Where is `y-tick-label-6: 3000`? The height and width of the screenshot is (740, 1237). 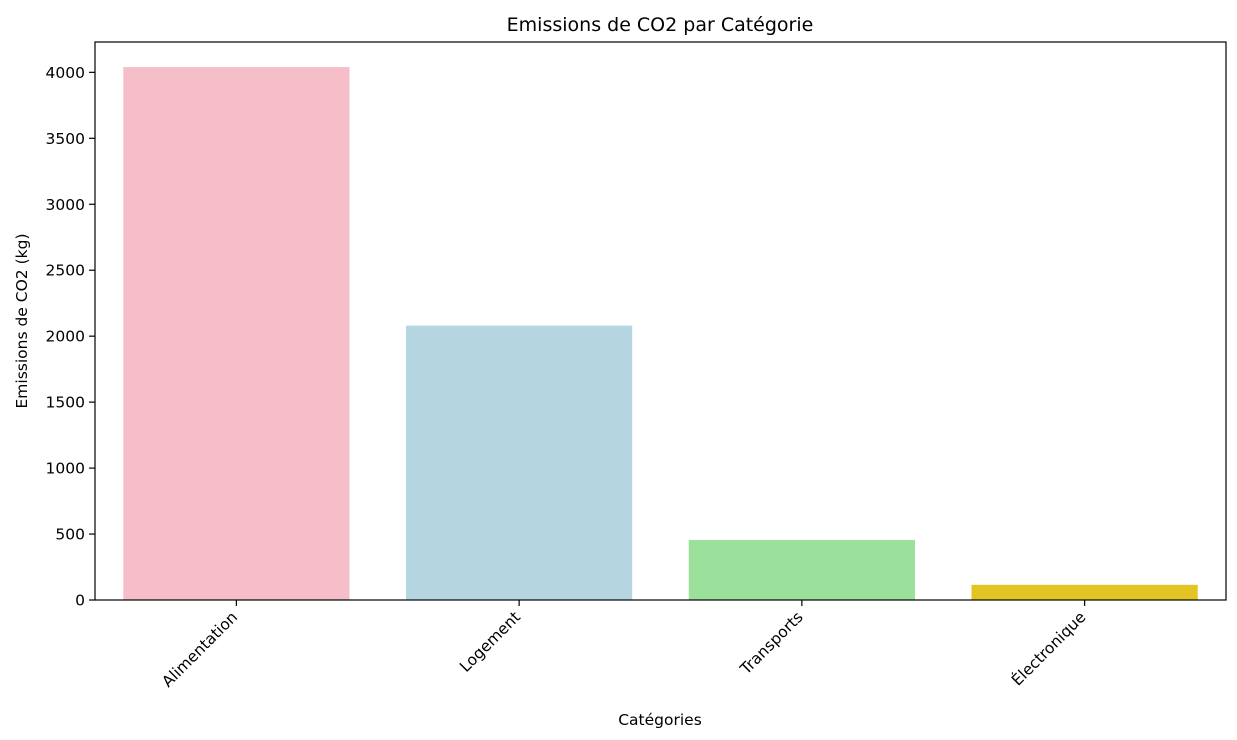
y-tick-label-6: 3000 is located at coordinates (65, 205).